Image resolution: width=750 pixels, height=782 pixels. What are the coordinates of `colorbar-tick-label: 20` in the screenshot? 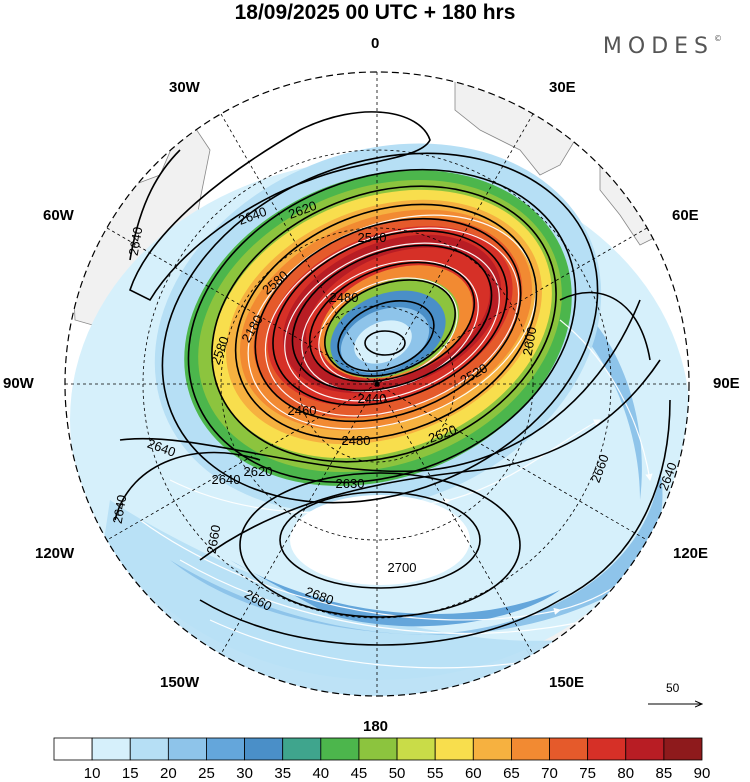 It's located at (168, 773).